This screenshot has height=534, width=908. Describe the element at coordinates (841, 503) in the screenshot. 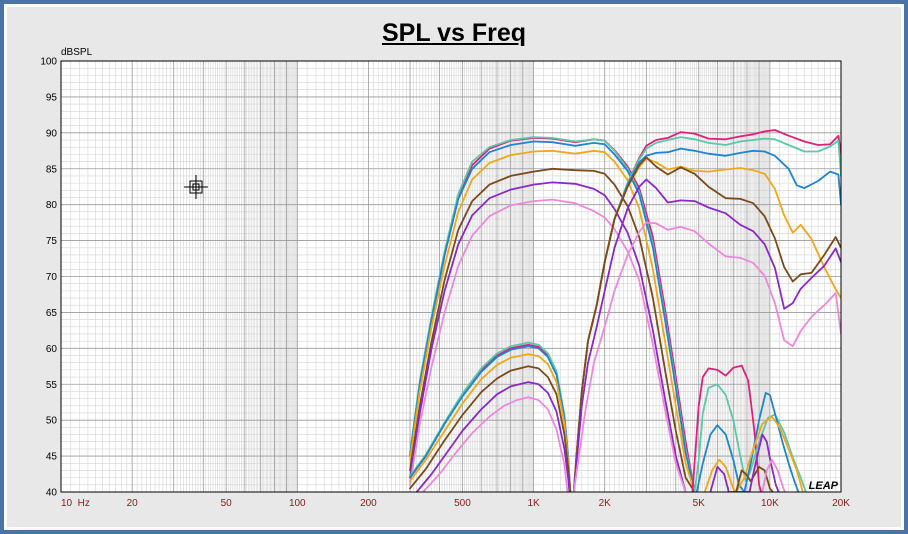

I see `x-tick-label: 20K` at that location.